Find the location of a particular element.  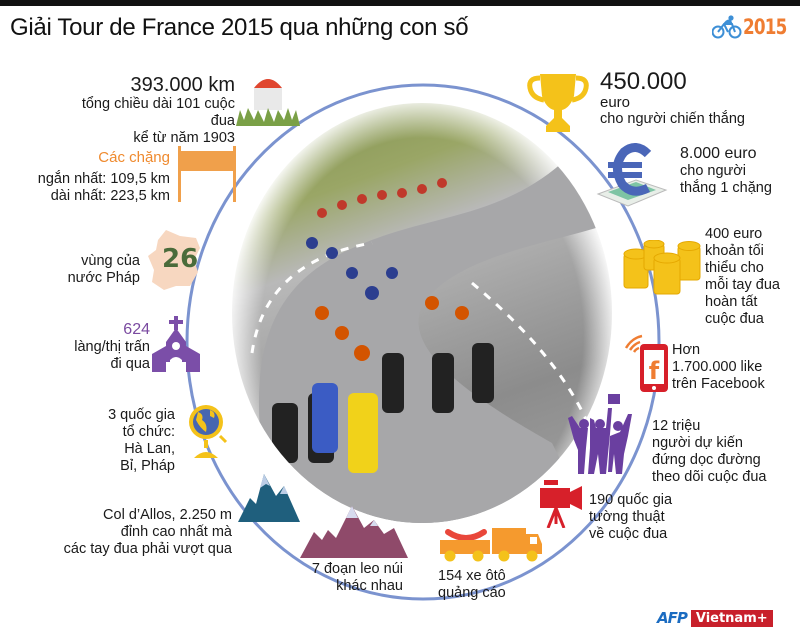

source-credit: AFP Vietnam+ is located at coordinates (715, 618).